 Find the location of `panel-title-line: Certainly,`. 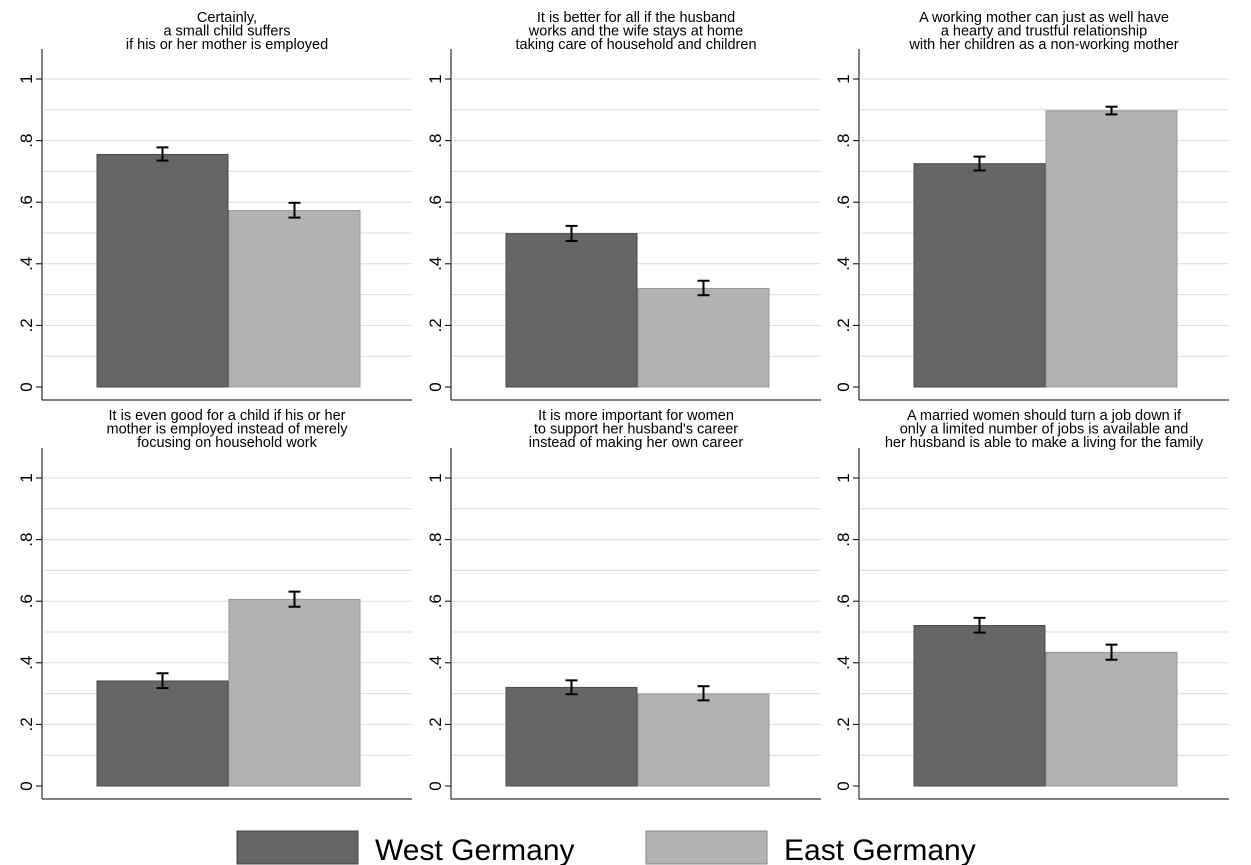

panel-title-line: Certainly, is located at coordinates (227, 18).